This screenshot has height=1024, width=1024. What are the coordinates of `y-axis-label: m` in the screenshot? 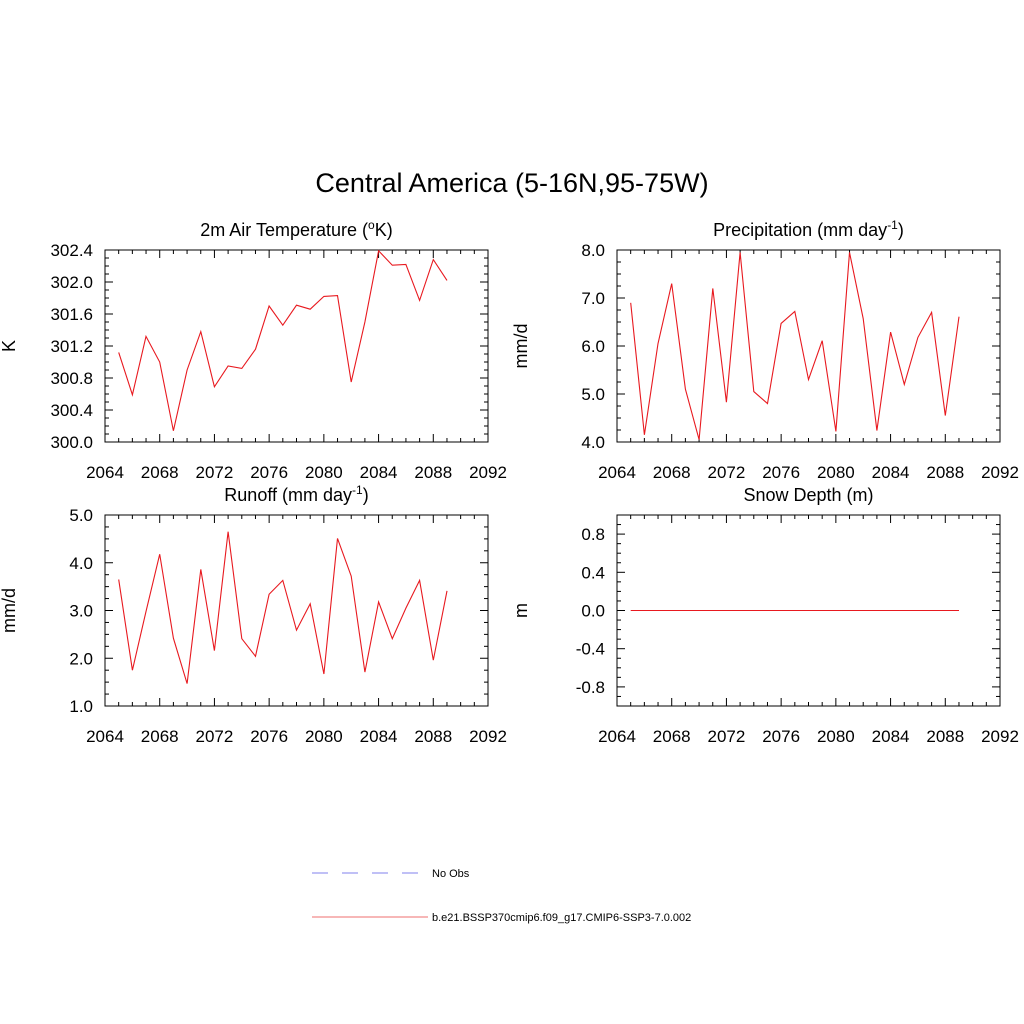 It's located at (521, 610).